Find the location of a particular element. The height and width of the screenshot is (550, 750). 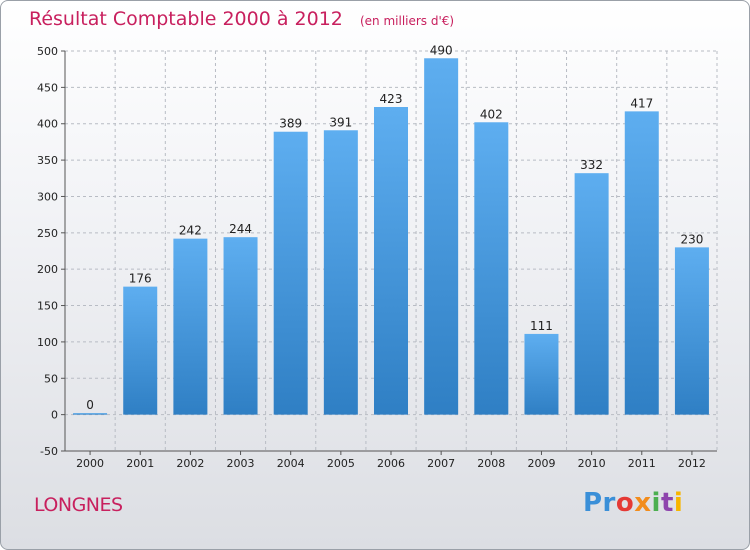

x-tick-label-2008: 2008 is located at coordinates (491, 463).